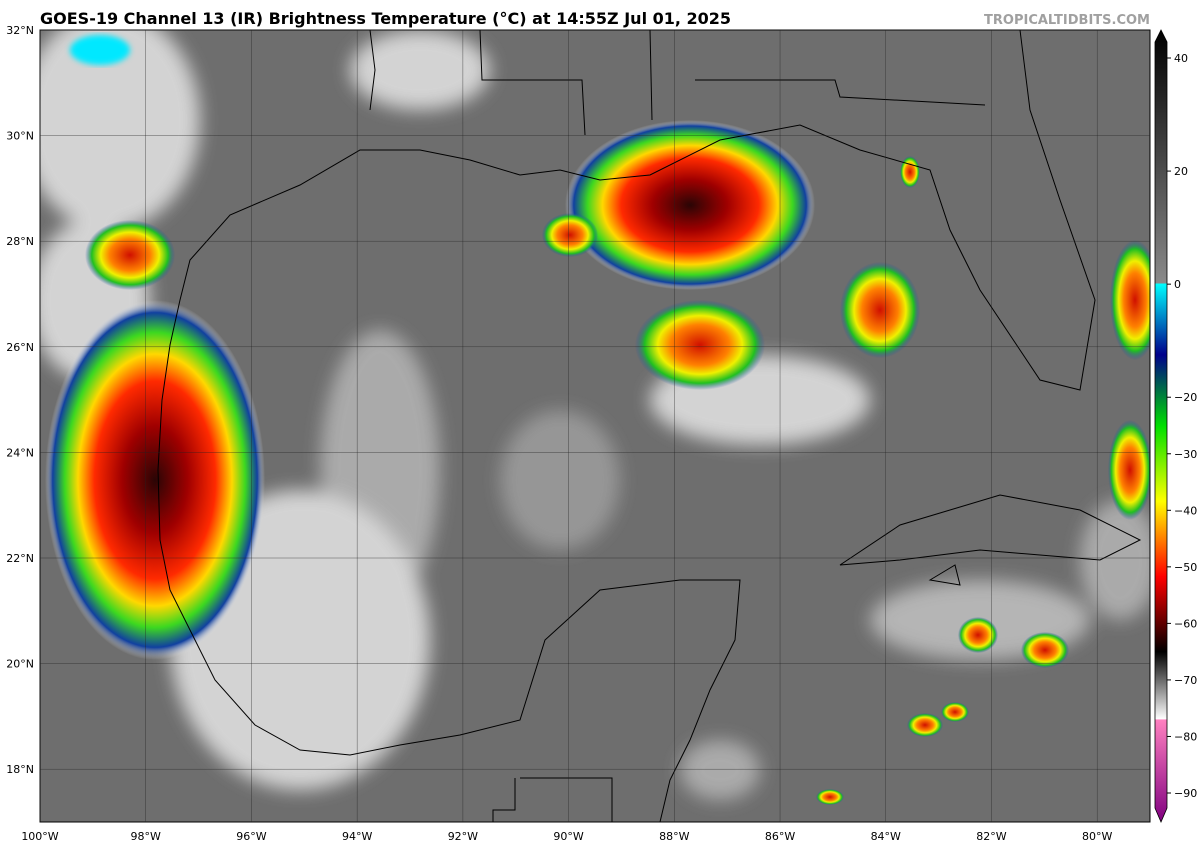 The width and height of the screenshot is (1200, 845). What do you see at coordinates (20, 664) in the screenshot?
I see `lat-label: 20°N` at bounding box center [20, 664].